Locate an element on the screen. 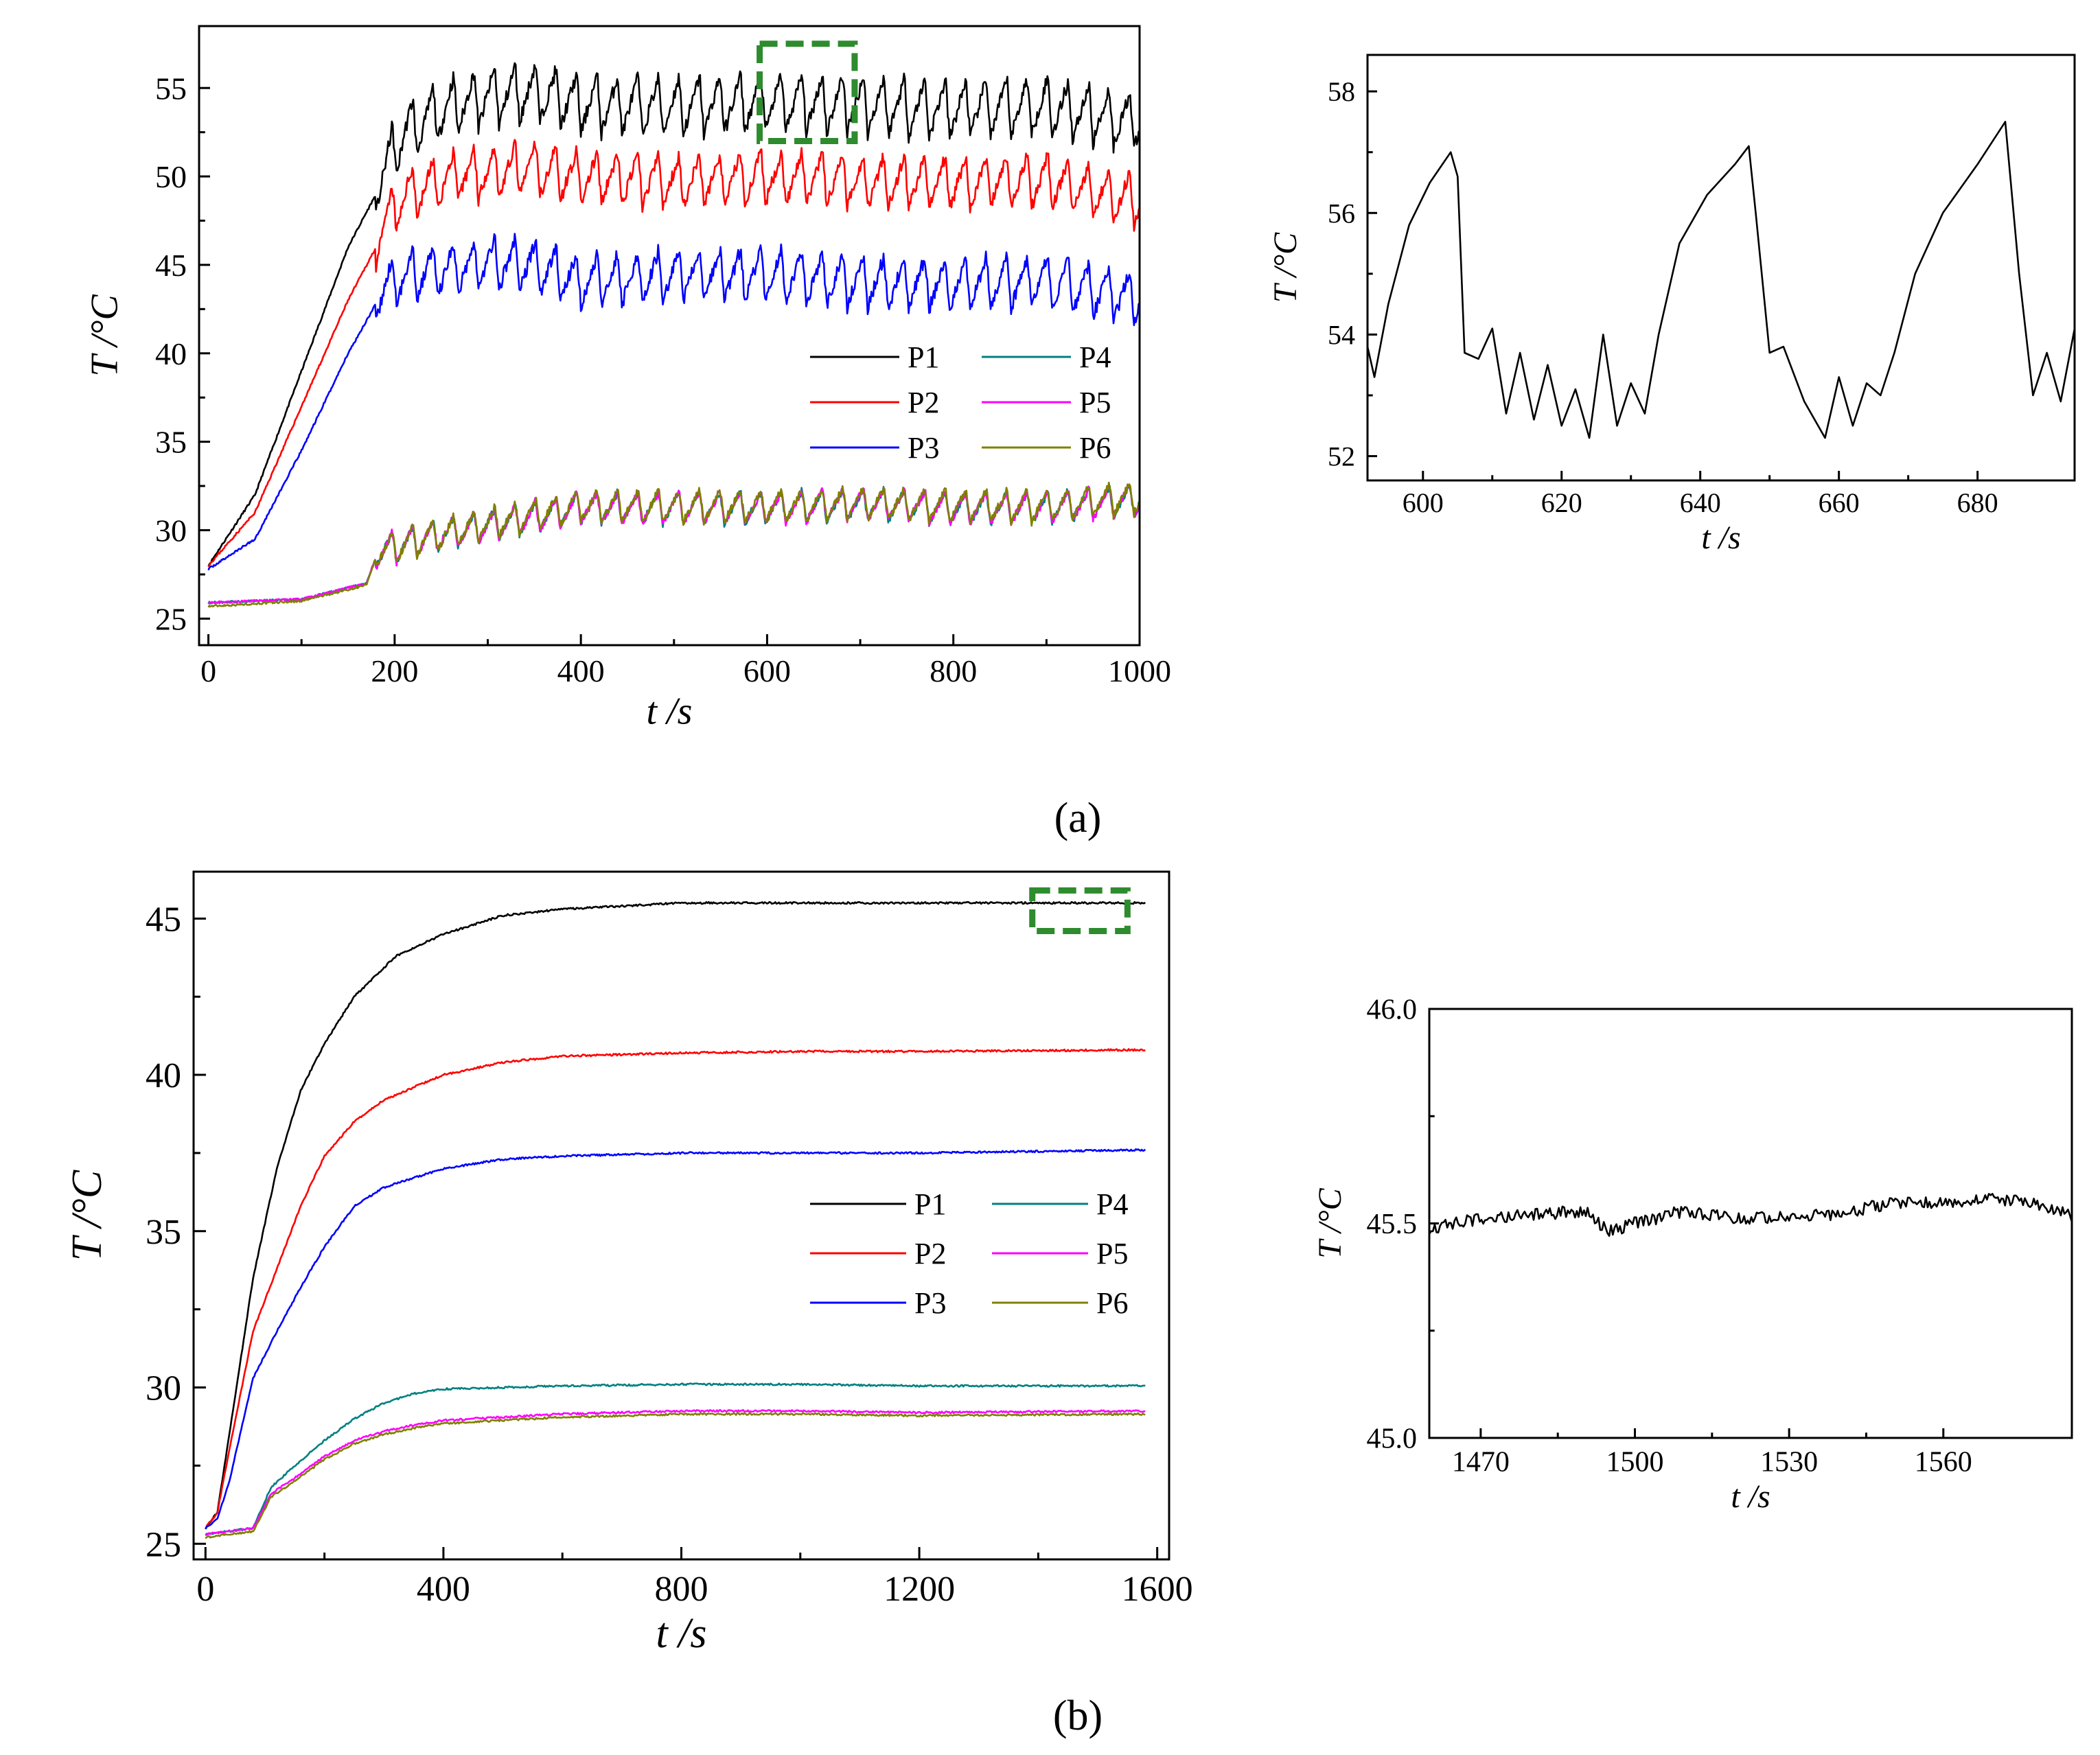  x-tick-label: 620 is located at coordinates (1561, 503).